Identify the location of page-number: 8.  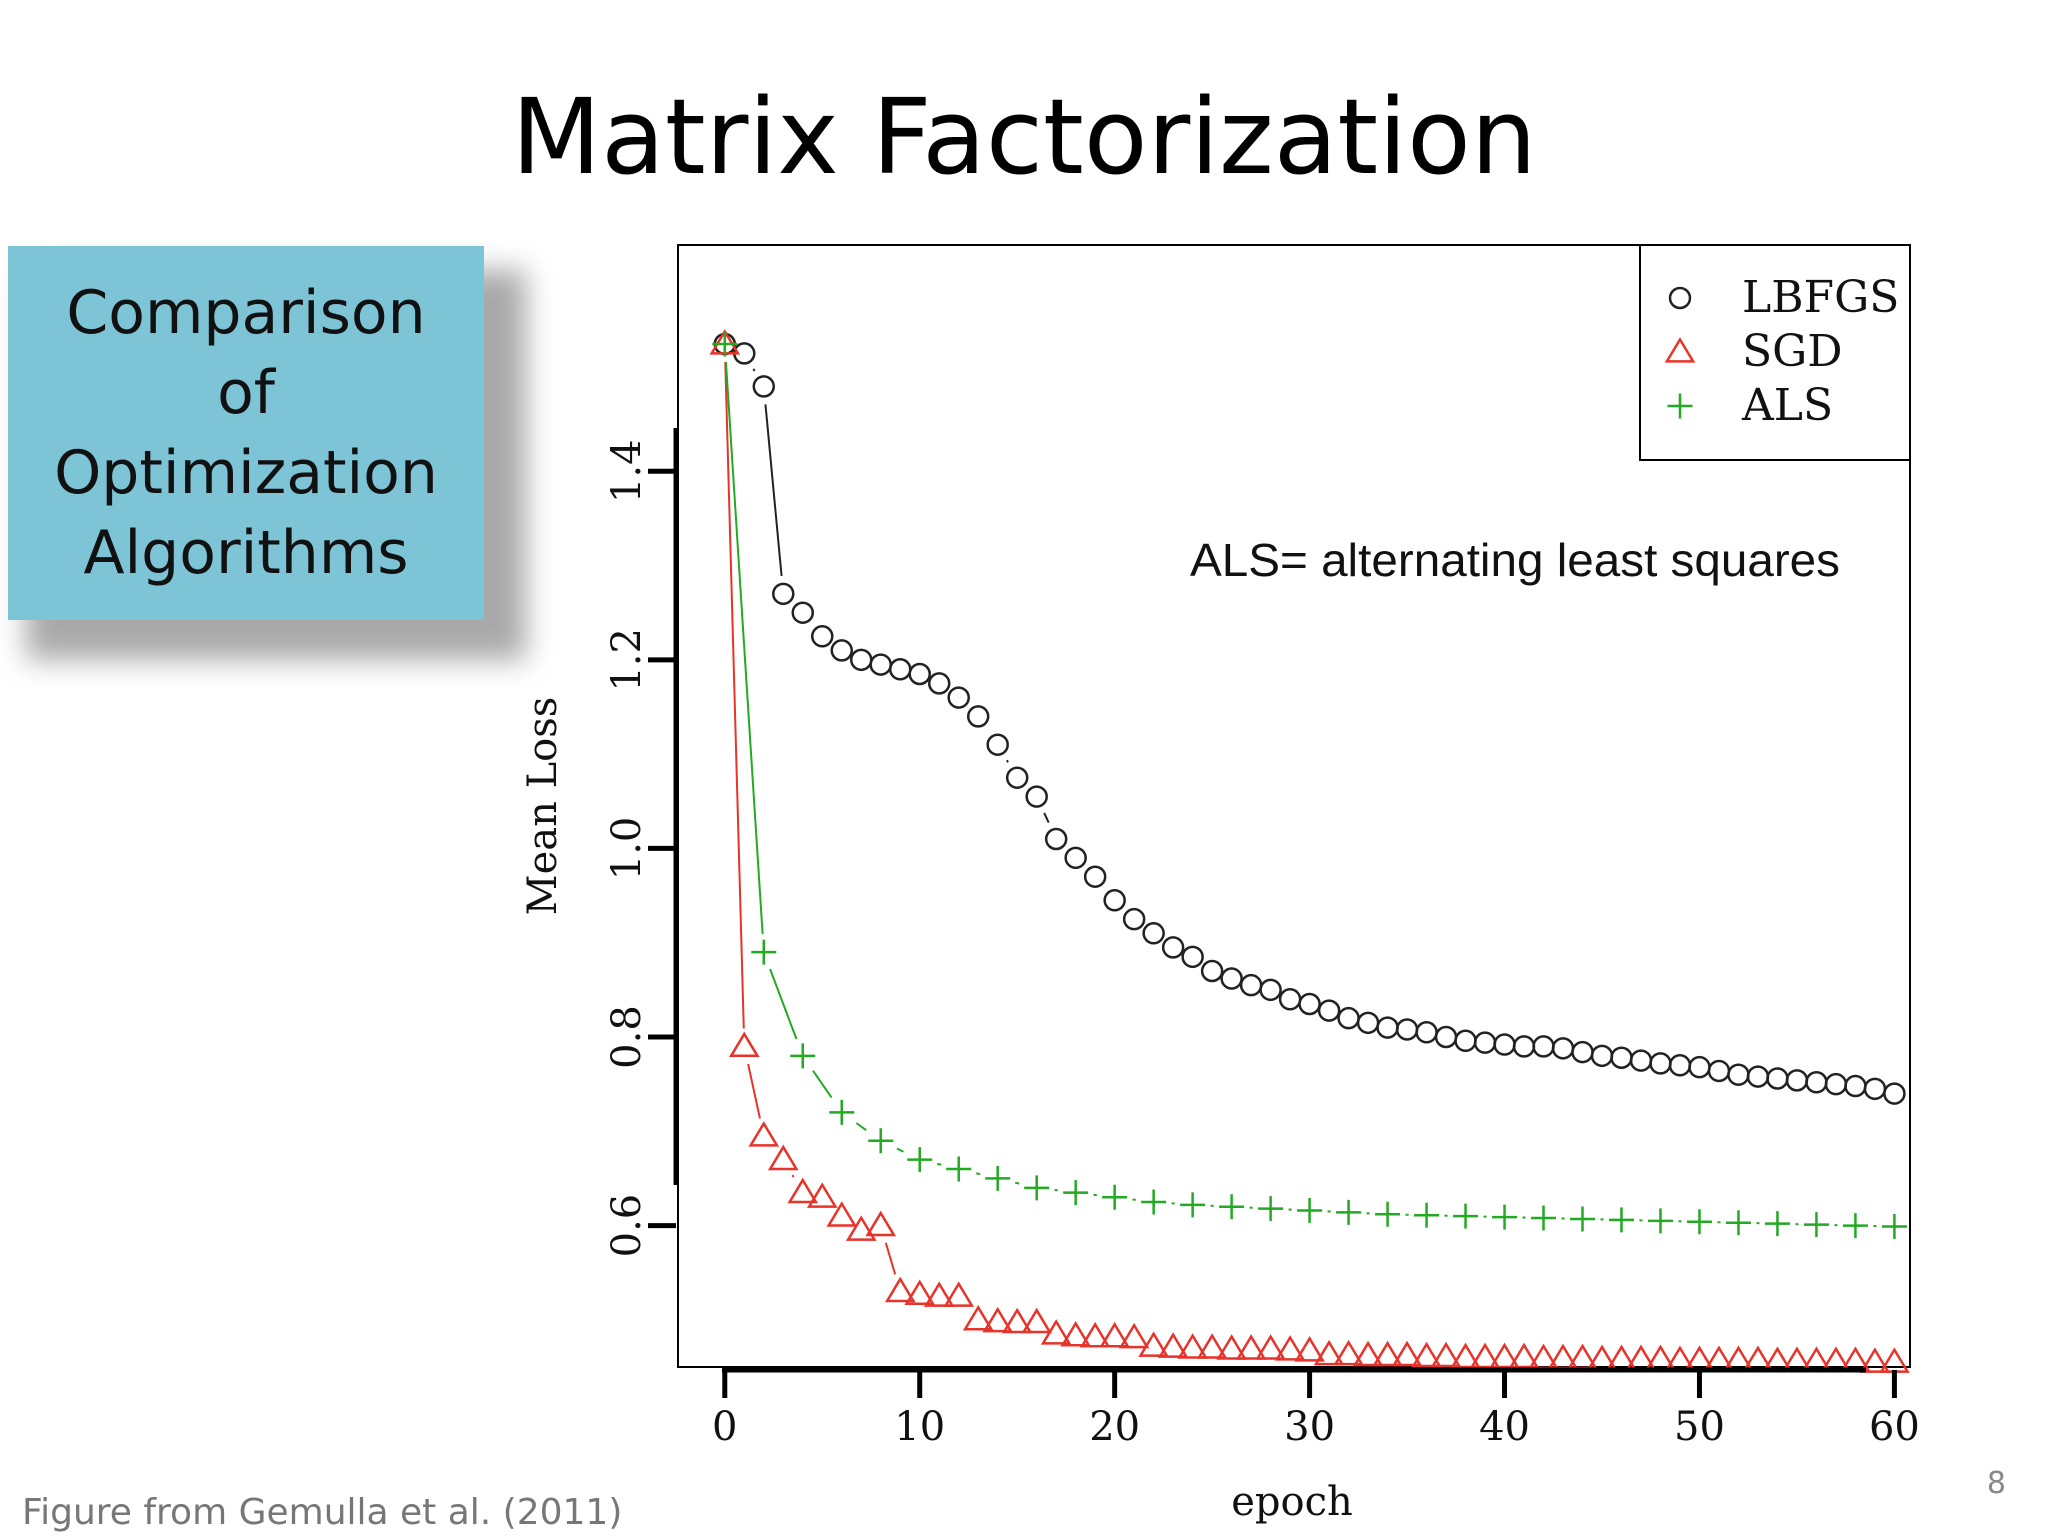
(1996, 1483).